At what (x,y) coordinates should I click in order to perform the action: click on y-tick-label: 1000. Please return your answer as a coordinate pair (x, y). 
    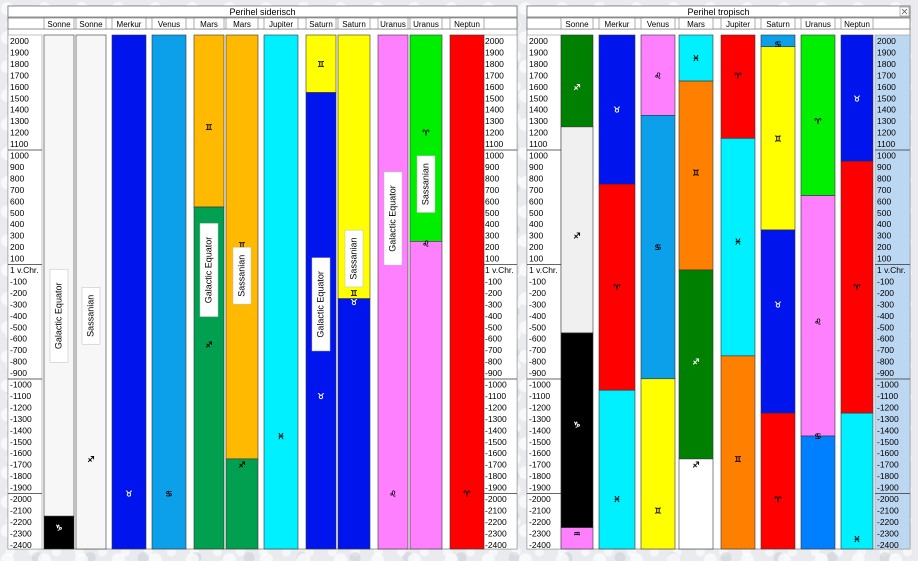
    Looking at the image, I should click on (538, 156).